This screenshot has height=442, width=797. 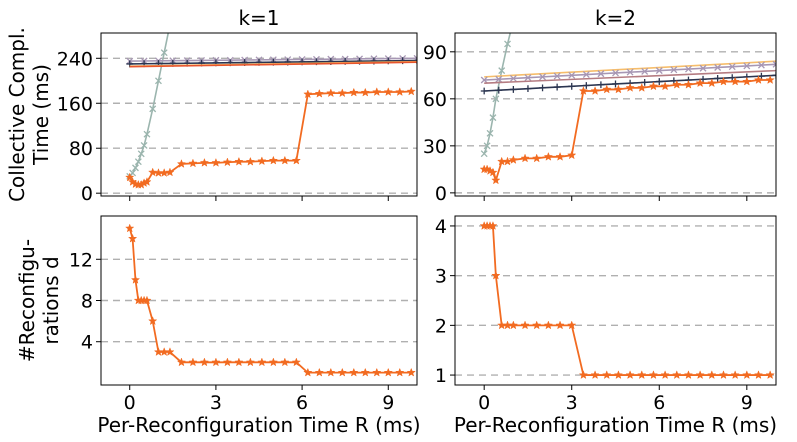 What do you see at coordinates (81, 149) in the screenshot?
I see `top-left-ytick-label: 80` at bounding box center [81, 149].